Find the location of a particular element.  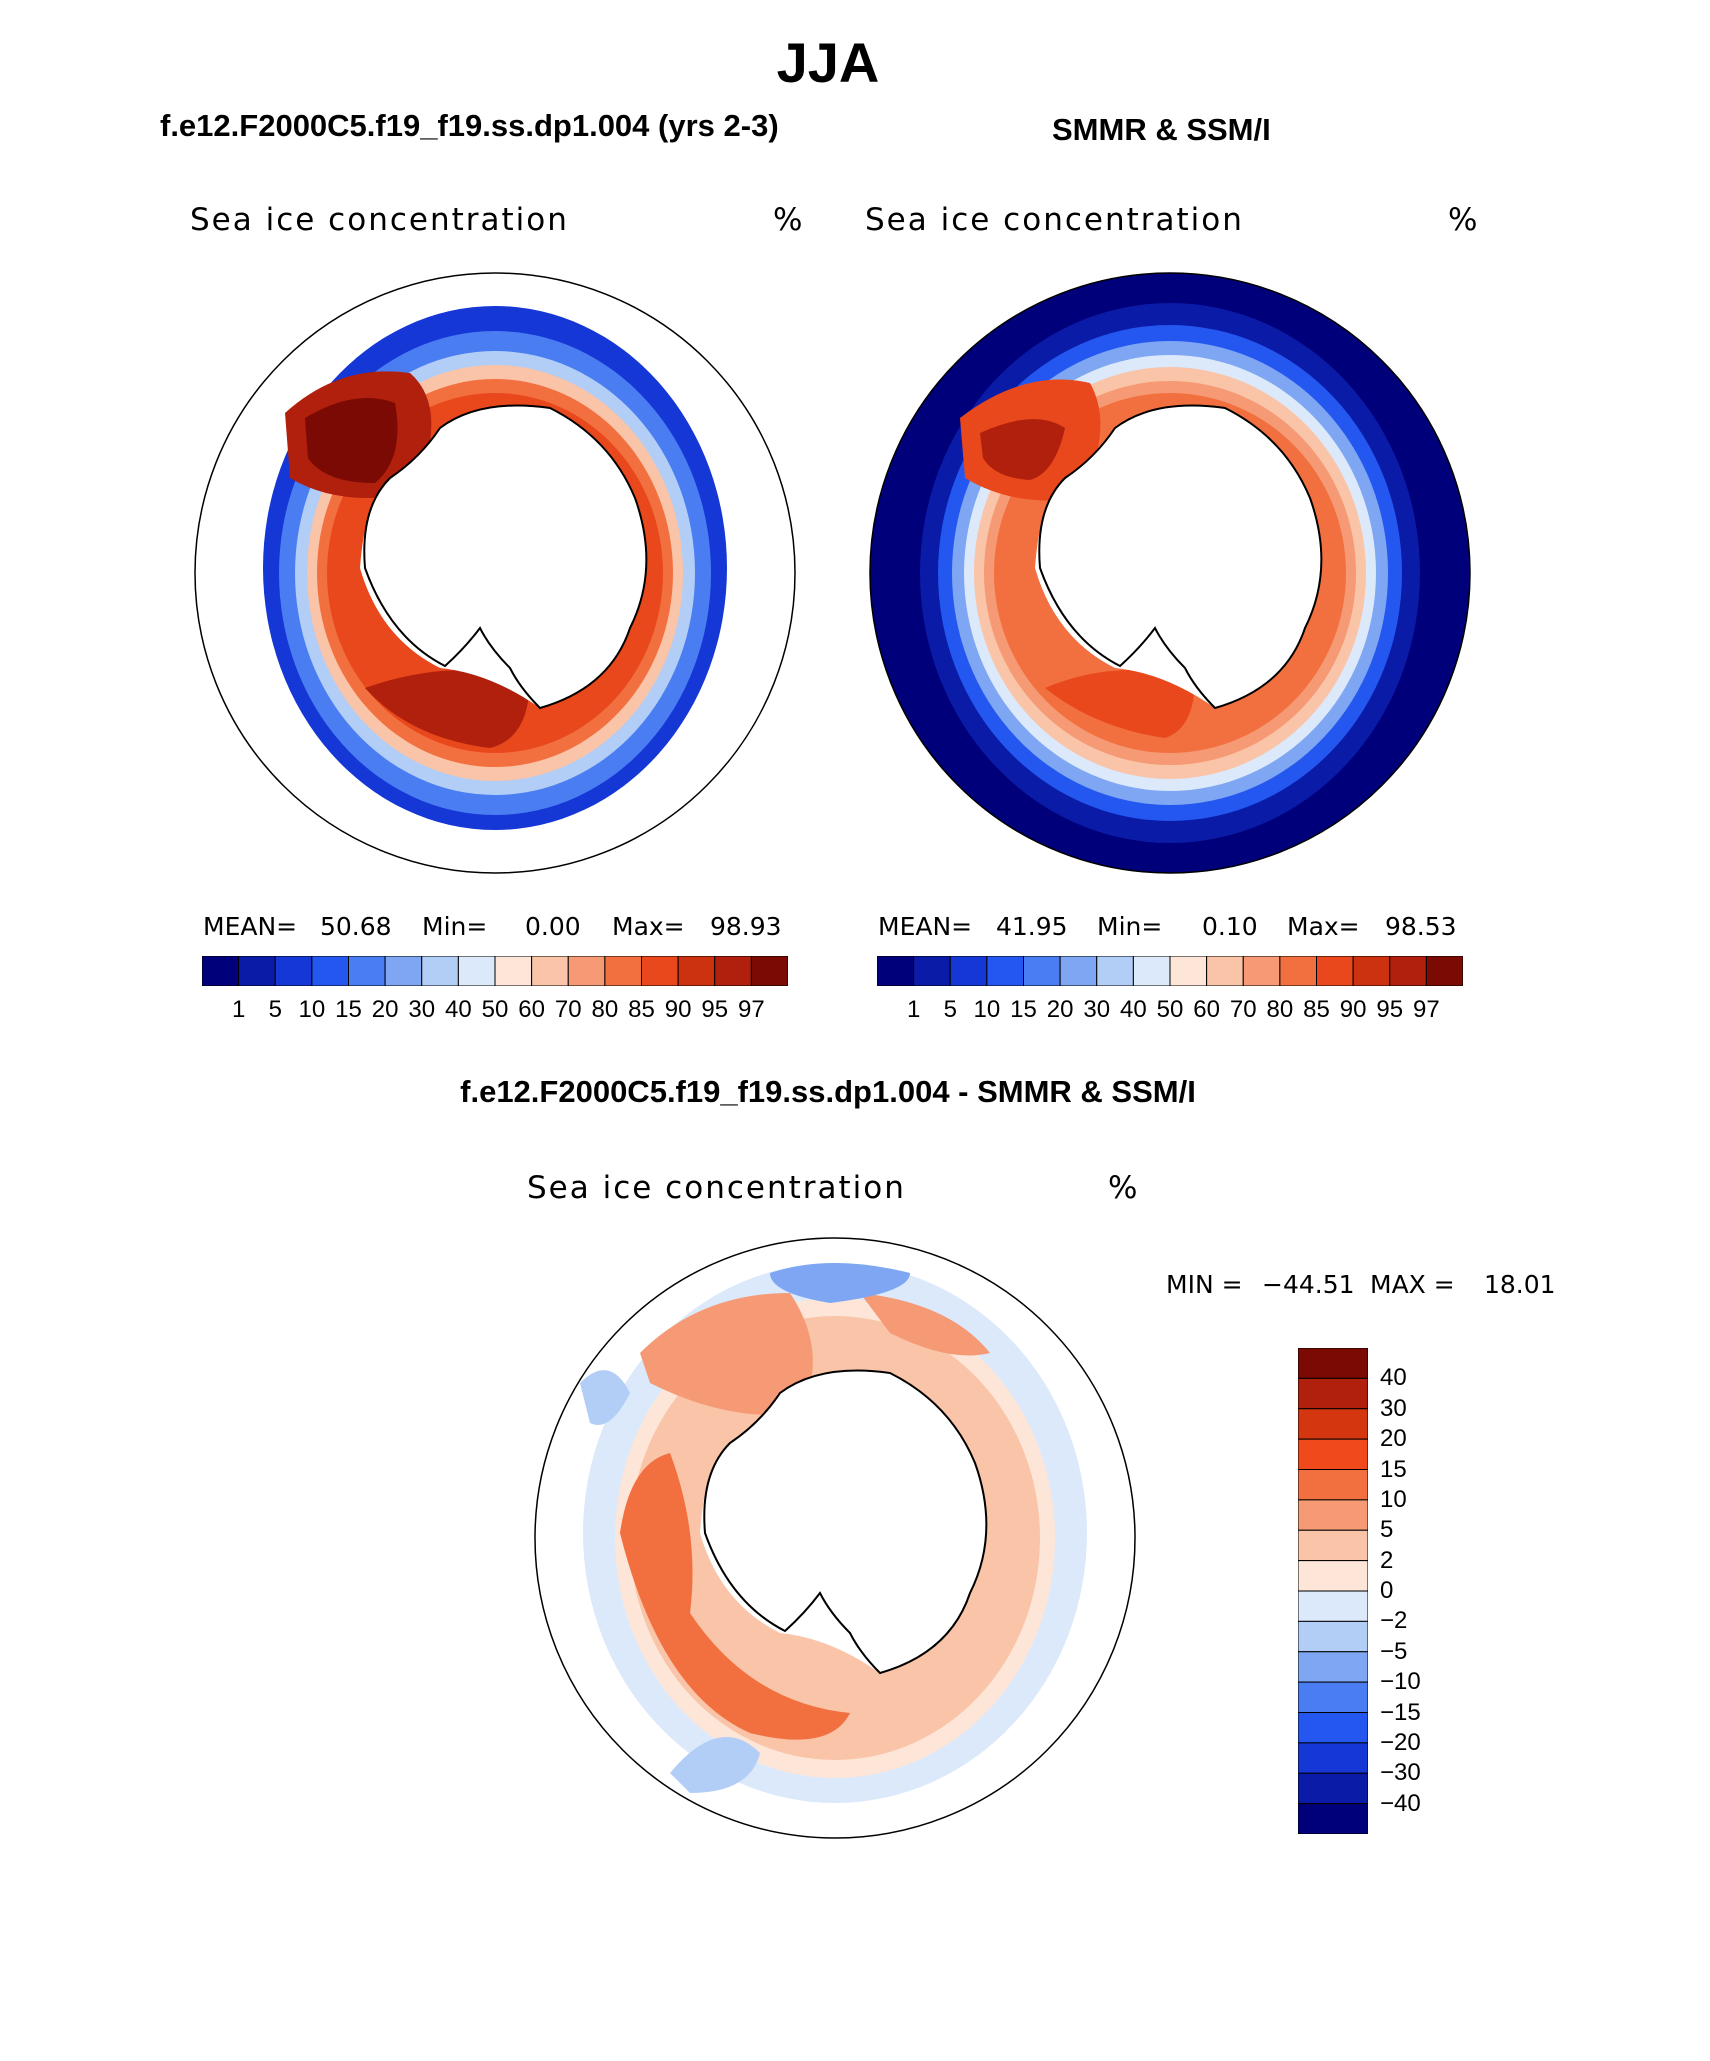

model-colorbar-tick-label: 40 is located at coordinates (458, 1009).